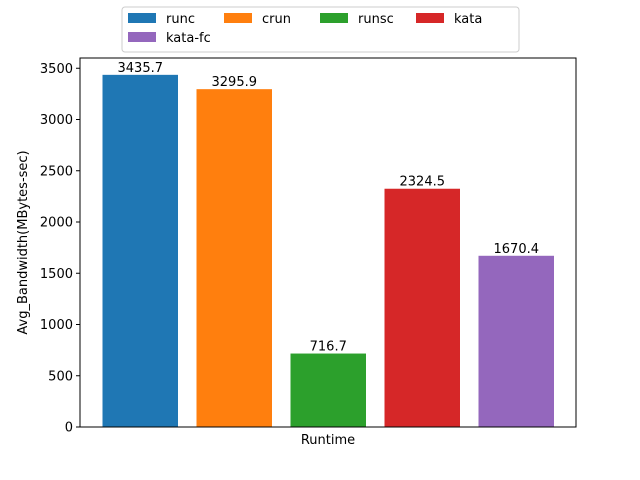 The height and width of the screenshot is (480, 640). I want to click on legend-swatch-runc, so click(142, 18).